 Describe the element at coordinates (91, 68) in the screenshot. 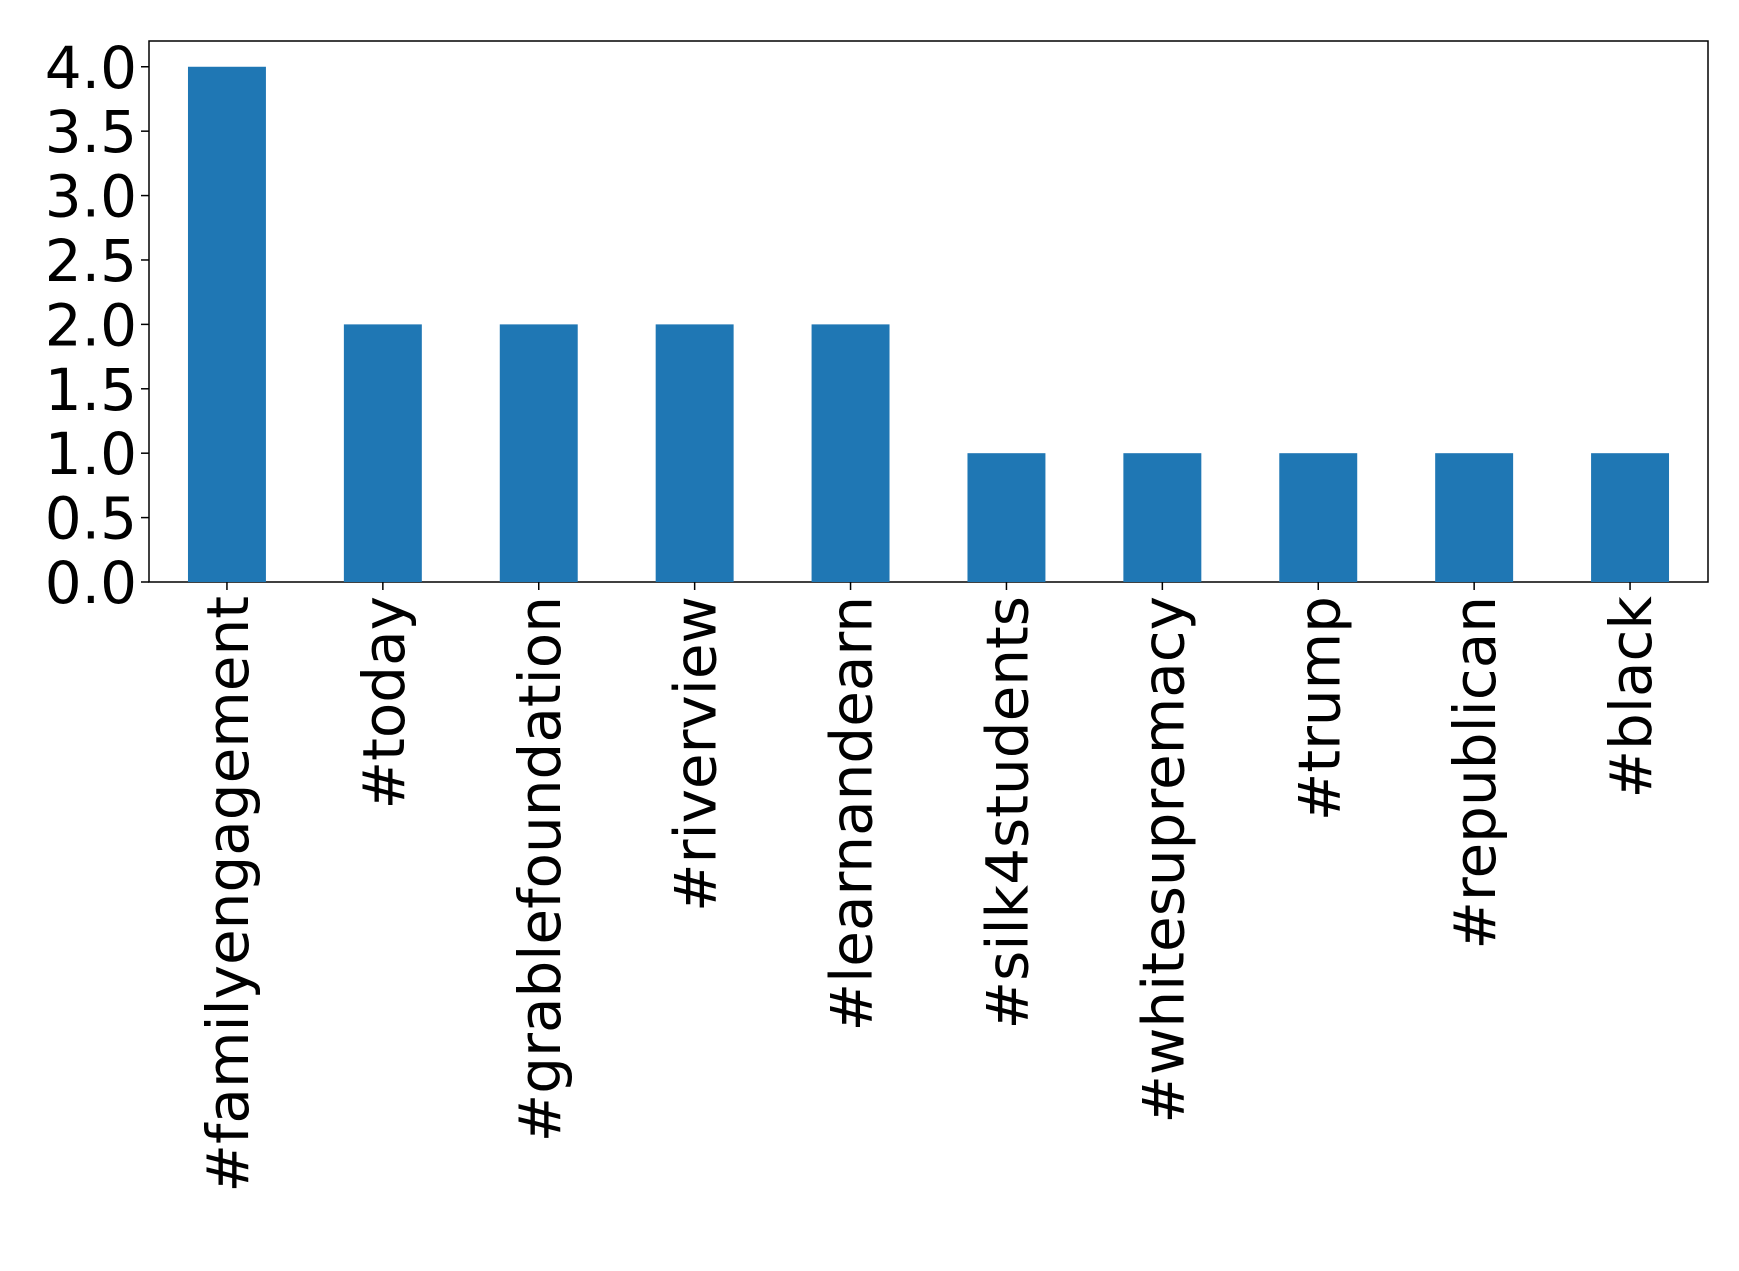

I see `y-tick-label: 4.0` at that location.